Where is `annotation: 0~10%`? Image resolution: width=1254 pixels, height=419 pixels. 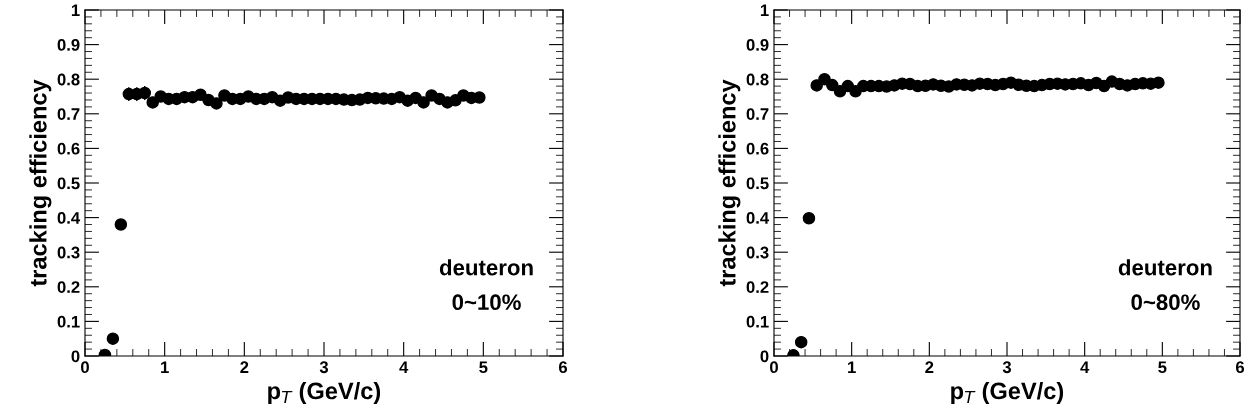
annotation: 0~10% is located at coordinates (486, 302).